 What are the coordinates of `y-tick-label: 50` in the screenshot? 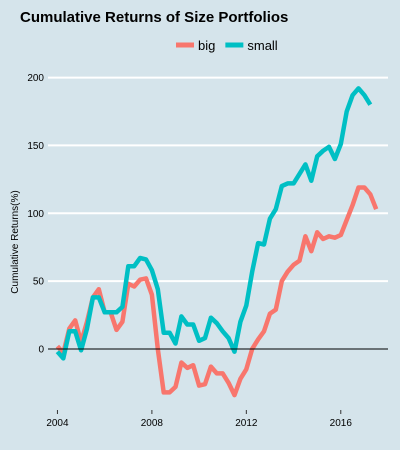 It's located at (39, 282).